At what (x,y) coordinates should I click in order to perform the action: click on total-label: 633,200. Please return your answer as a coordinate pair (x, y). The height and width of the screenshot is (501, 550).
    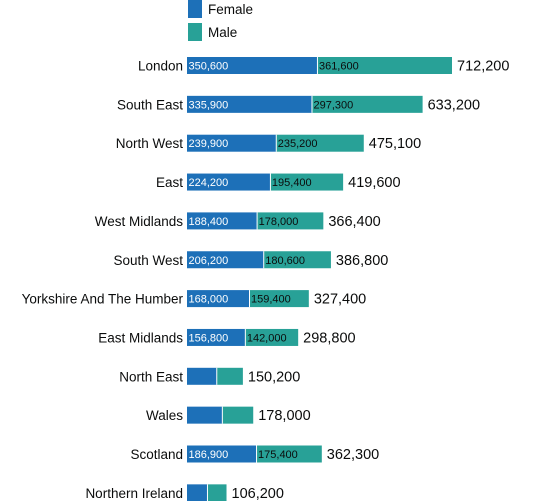
    Looking at the image, I should click on (454, 105).